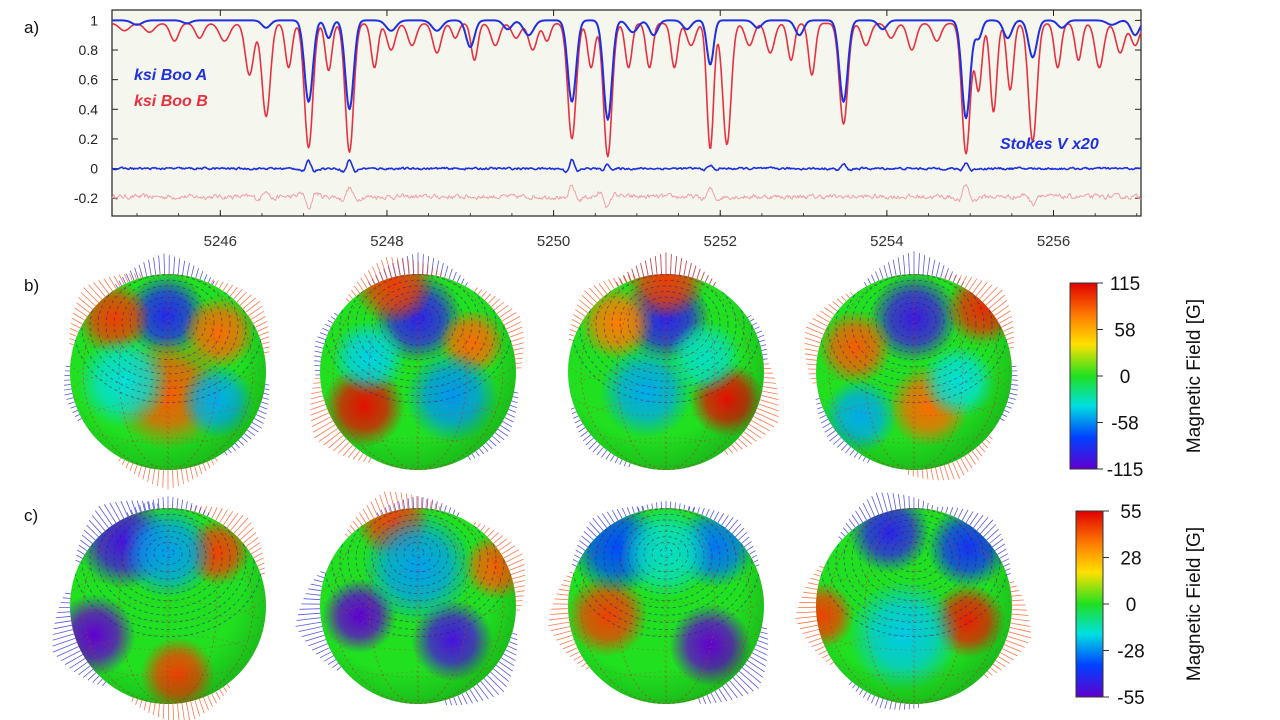 Image resolution: width=1280 pixels, height=720 pixels. I want to click on longitude-line, so click(168, 372).